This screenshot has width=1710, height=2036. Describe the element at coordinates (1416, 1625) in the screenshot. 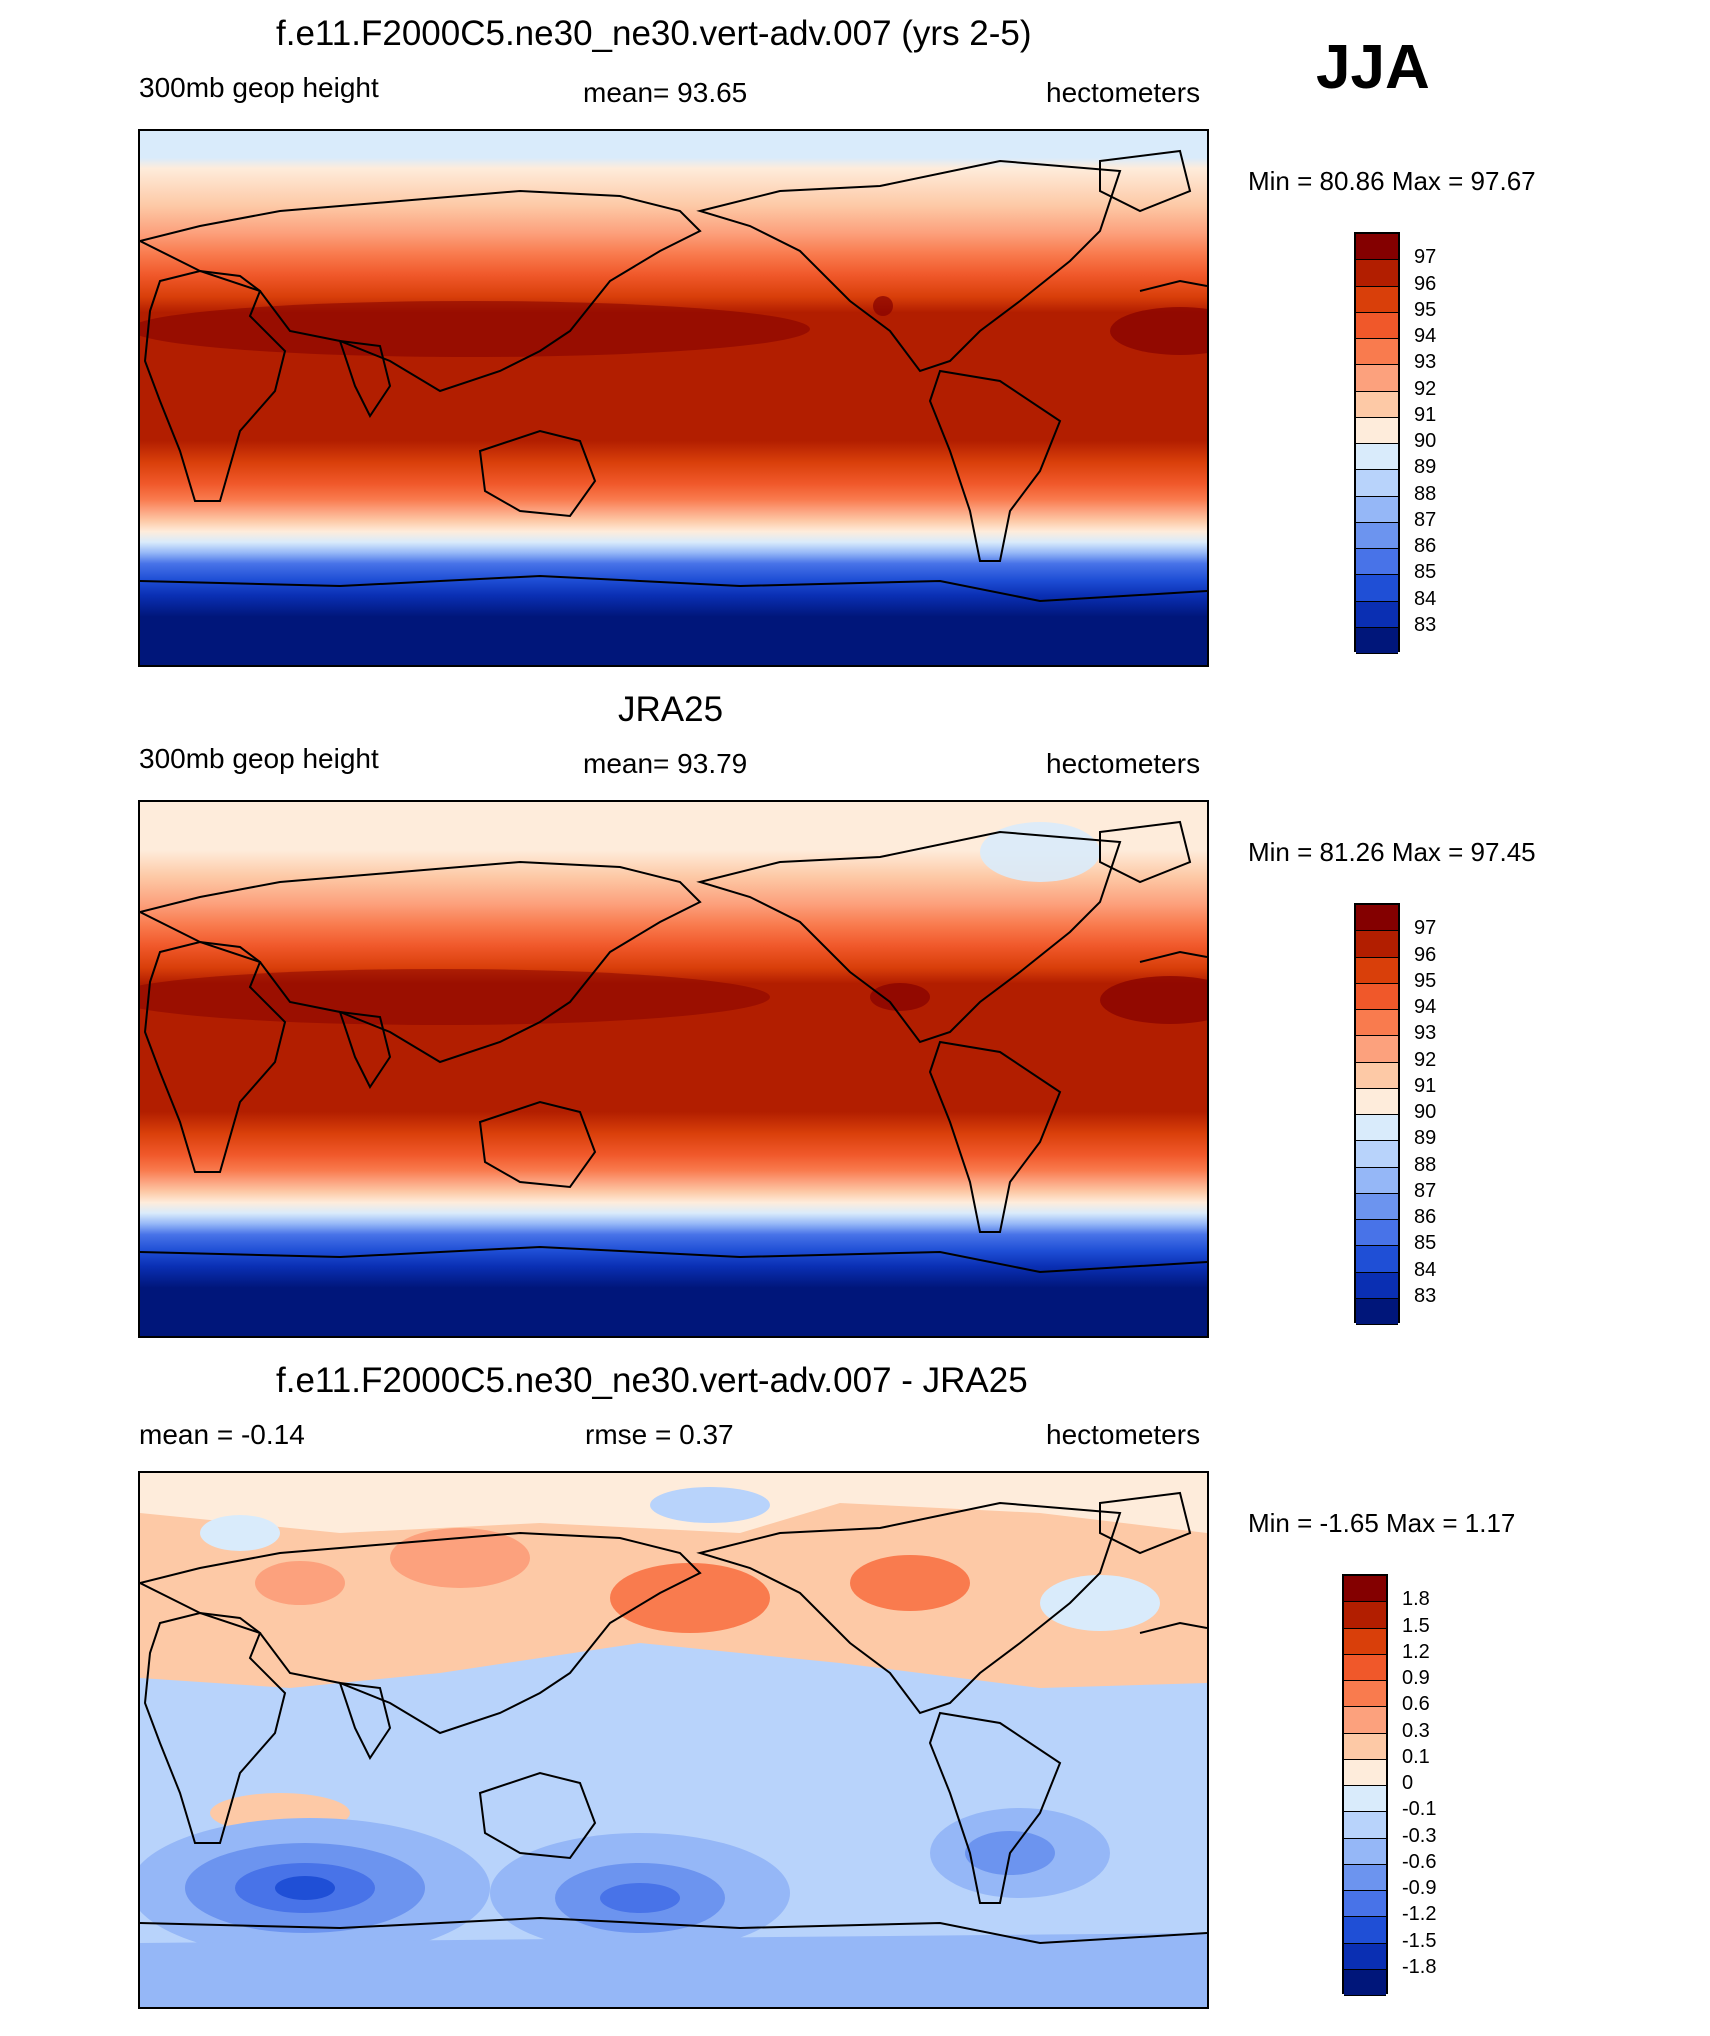

I see `colorbar-label: 1.5` at that location.